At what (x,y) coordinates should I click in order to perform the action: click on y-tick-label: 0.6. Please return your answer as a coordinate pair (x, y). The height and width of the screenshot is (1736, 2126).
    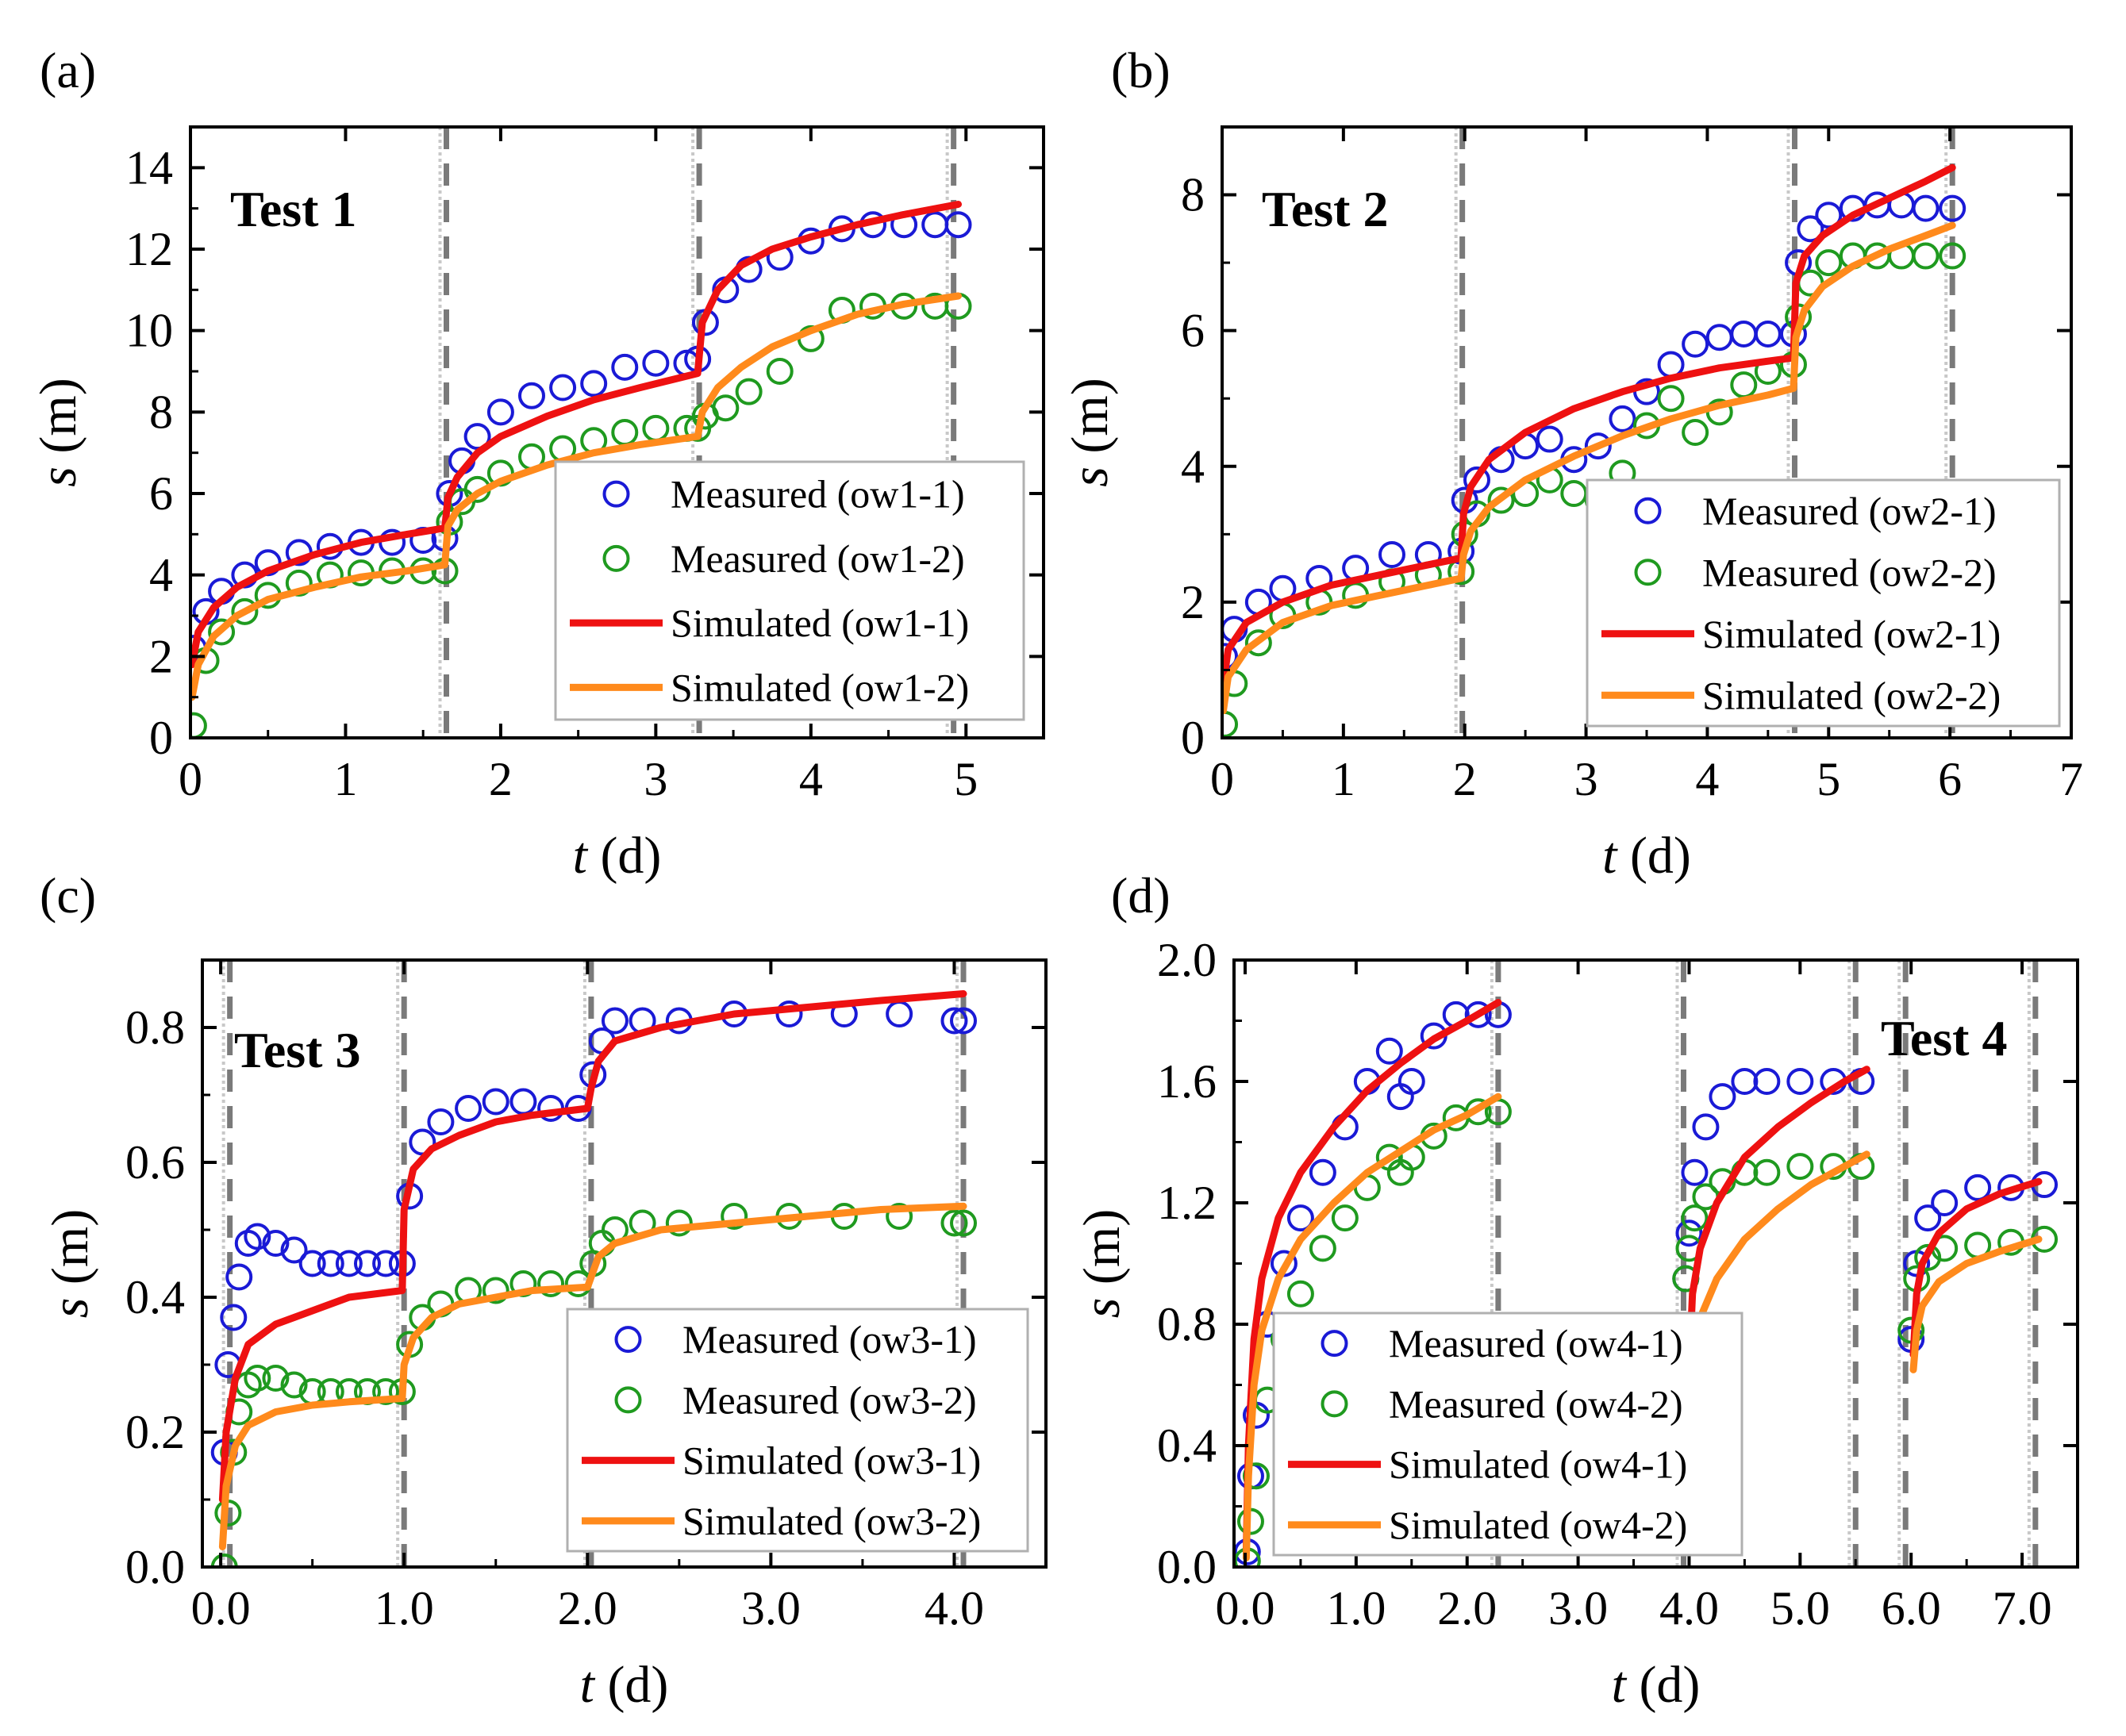
    Looking at the image, I should click on (155, 1162).